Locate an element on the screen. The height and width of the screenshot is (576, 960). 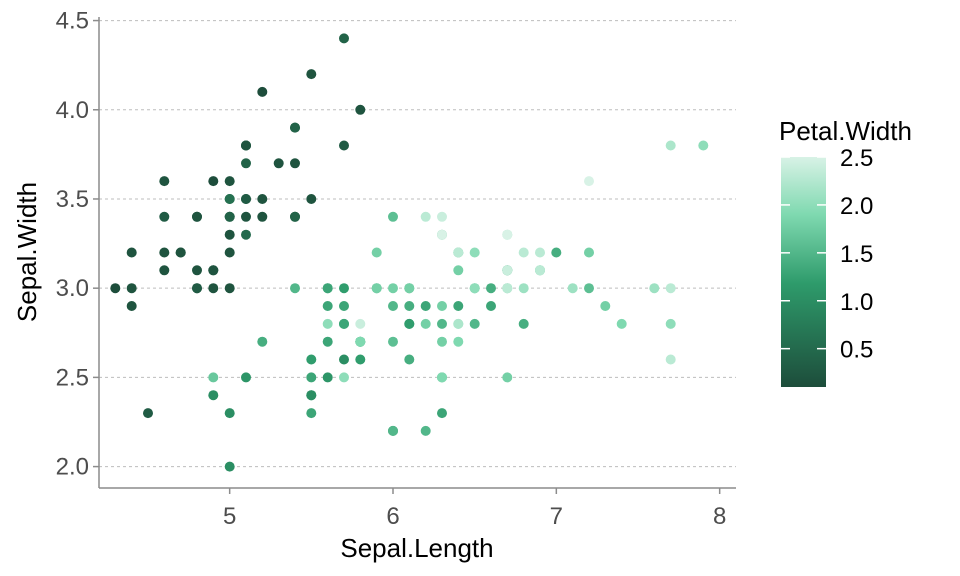
x-tick-label: 6 is located at coordinates (392, 516).